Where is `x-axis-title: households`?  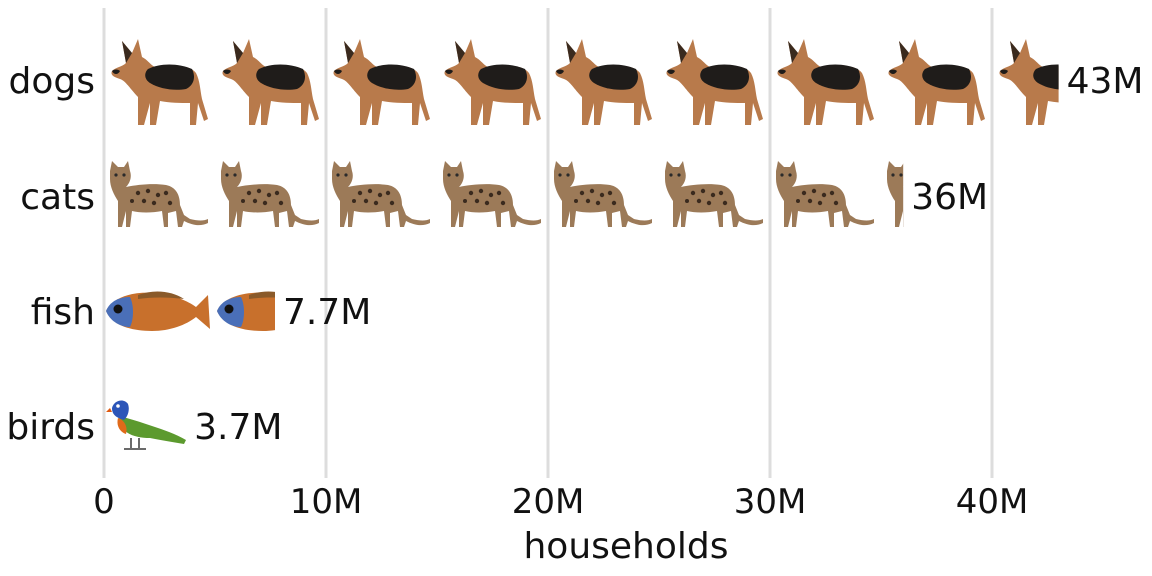
x-axis-title: households is located at coordinates (625, 546).